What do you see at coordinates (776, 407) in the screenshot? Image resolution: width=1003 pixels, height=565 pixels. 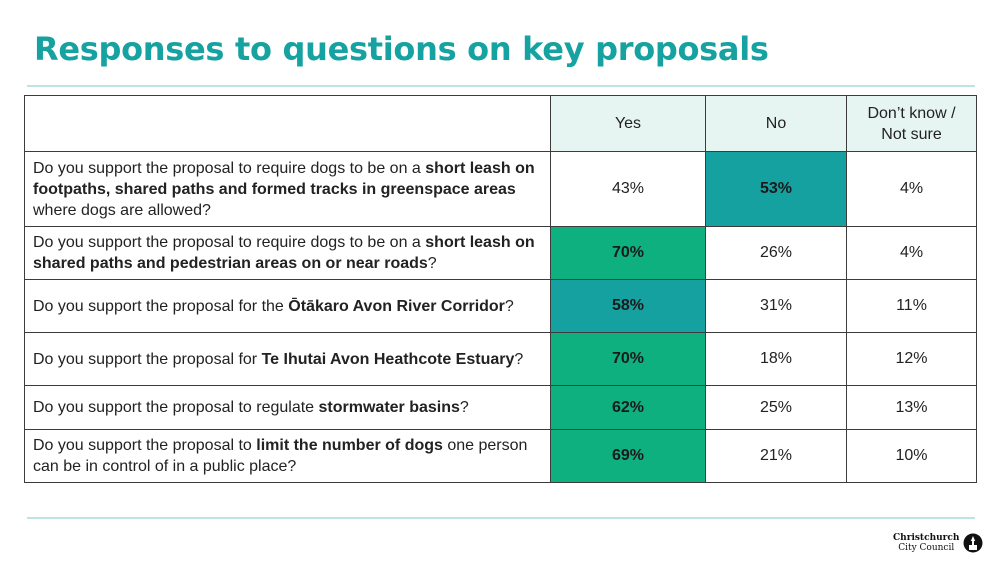 I see `no-cell: 25%` at bounding box center [776, 407].